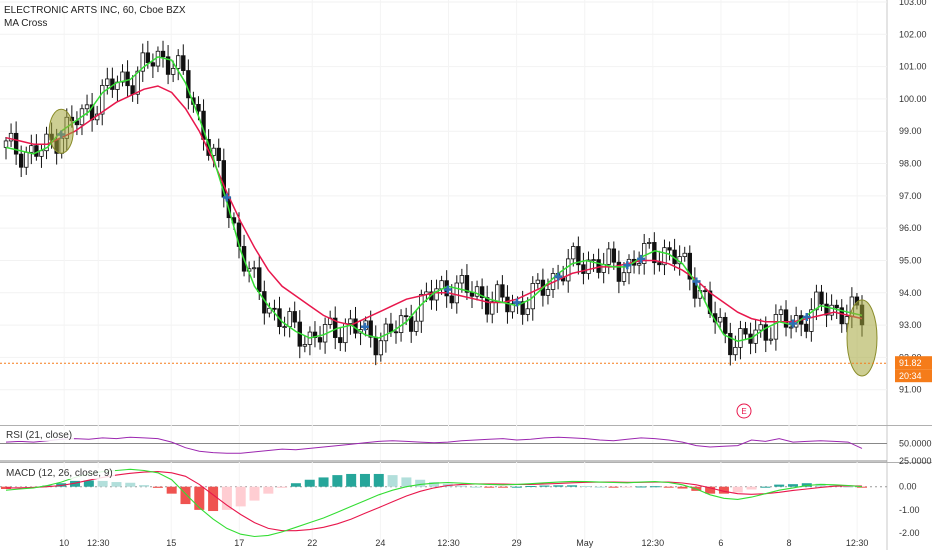 Image resolution: width=932 pixels, height=555 pixels. Describe the element at coordinates (59, 473) in the screenshot. I see `macd-label: MACD (12, 26, close, 9)` at that location.